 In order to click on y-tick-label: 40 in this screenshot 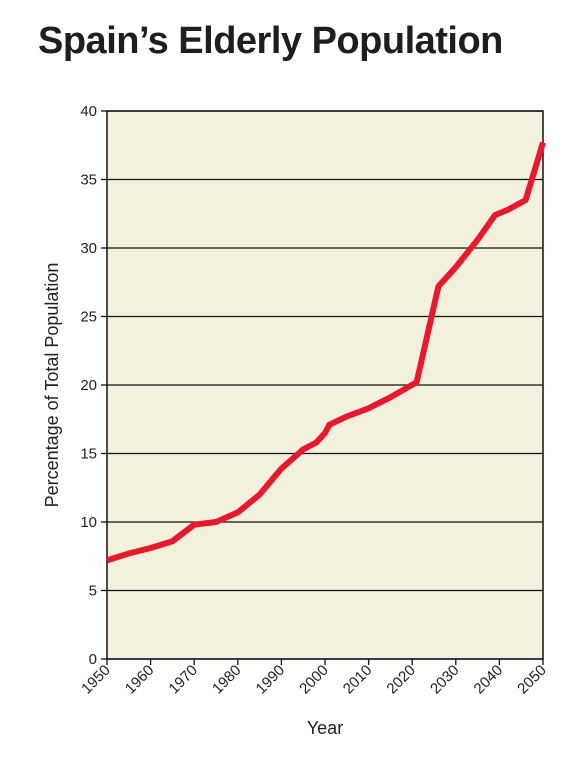, I will do `click(88, 111)`.